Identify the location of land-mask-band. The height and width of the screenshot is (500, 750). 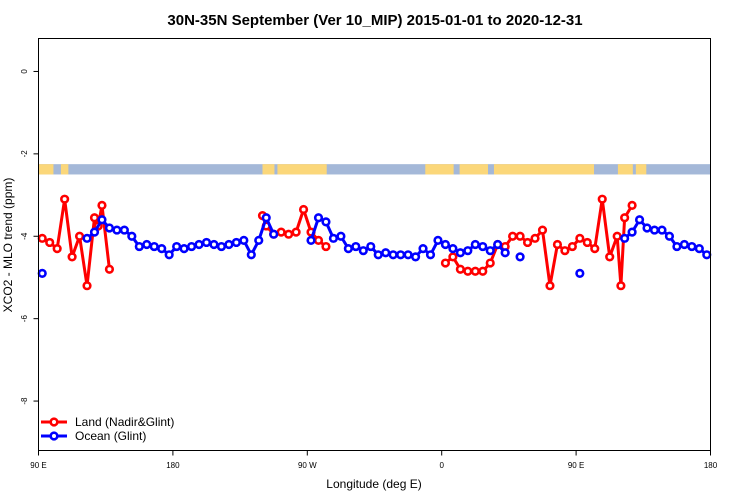
(374, 169).